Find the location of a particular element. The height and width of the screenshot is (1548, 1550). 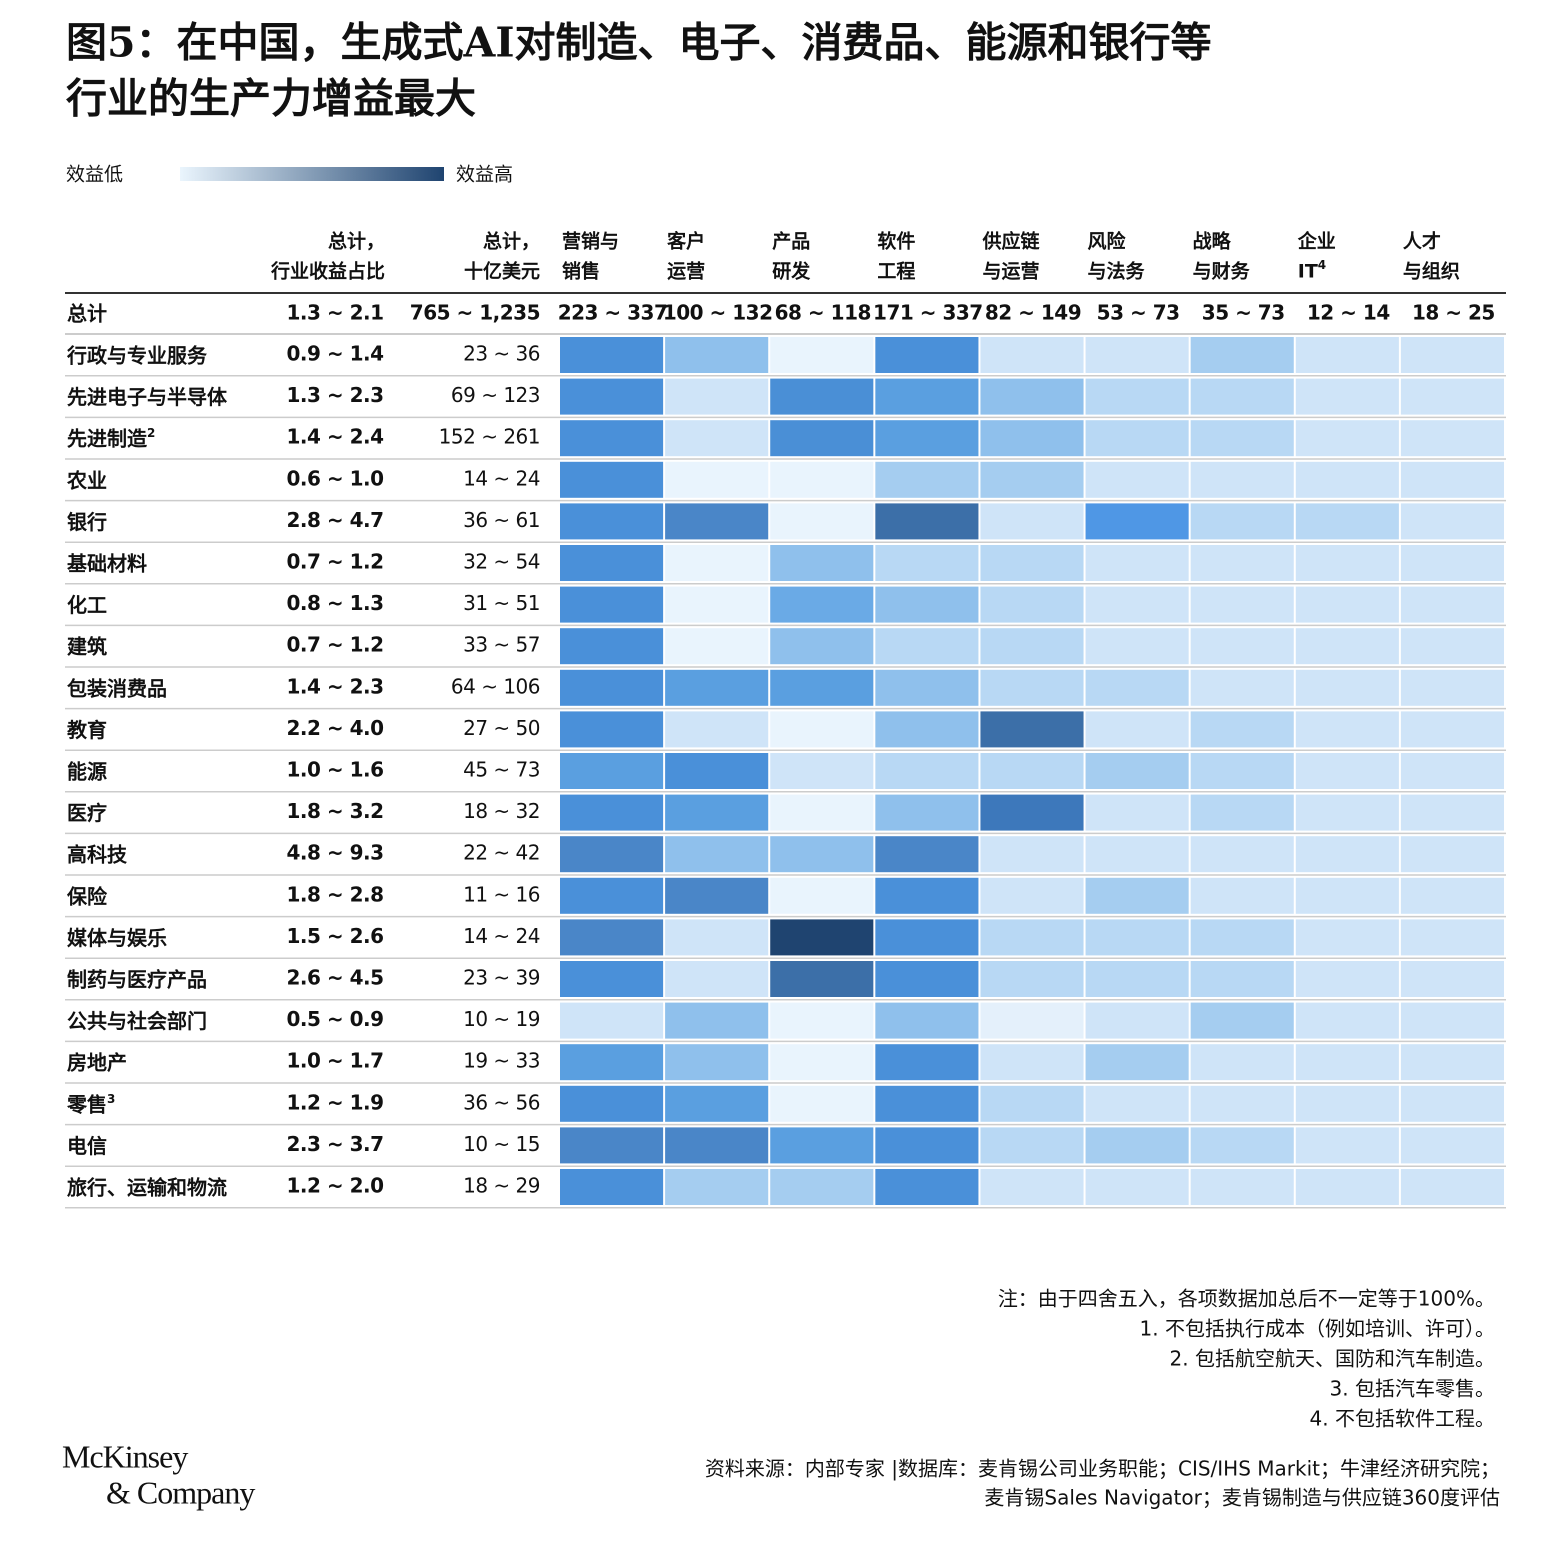

column-header: 战略 is located at coordinates (1212, 241).